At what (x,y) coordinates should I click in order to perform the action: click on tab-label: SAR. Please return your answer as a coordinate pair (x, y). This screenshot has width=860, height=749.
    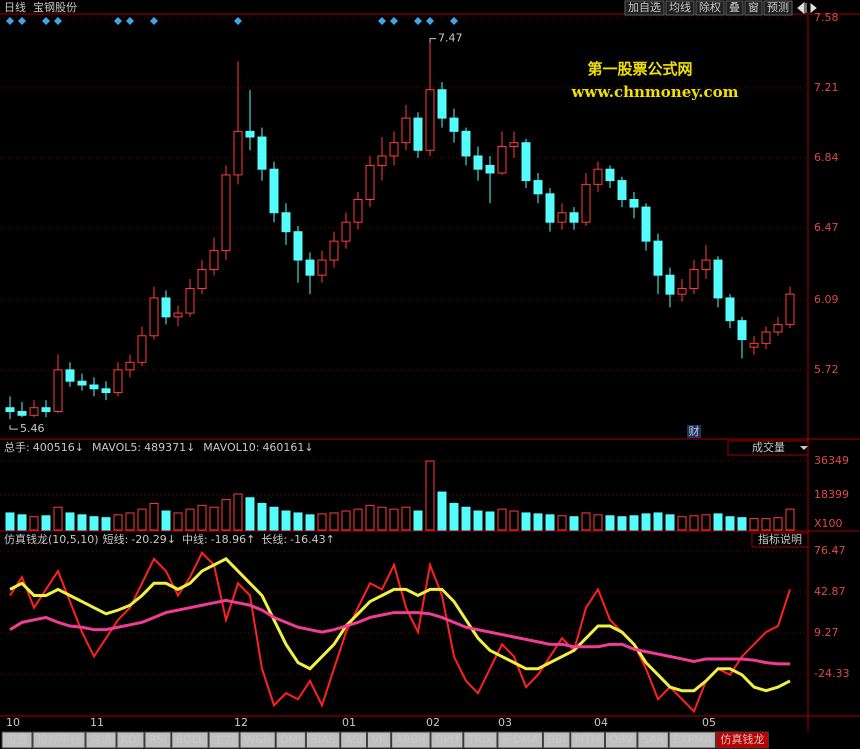
    Looking at the image, I should click on (653, 739).